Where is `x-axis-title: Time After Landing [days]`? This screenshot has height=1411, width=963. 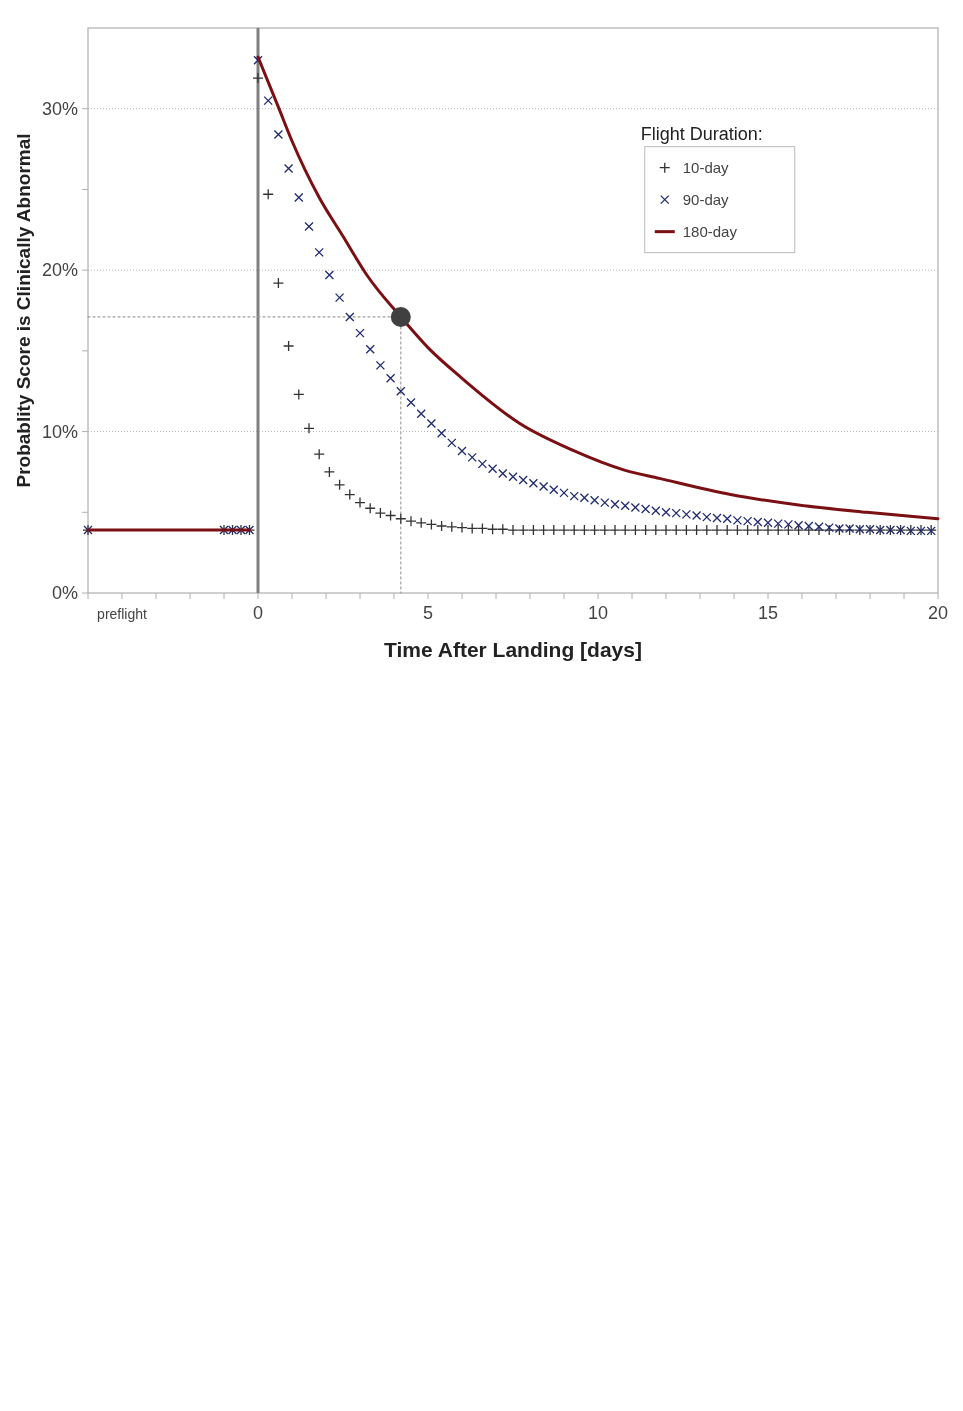 x-axis-title: Time After Landing [days] is located at coordinates (513, 649).